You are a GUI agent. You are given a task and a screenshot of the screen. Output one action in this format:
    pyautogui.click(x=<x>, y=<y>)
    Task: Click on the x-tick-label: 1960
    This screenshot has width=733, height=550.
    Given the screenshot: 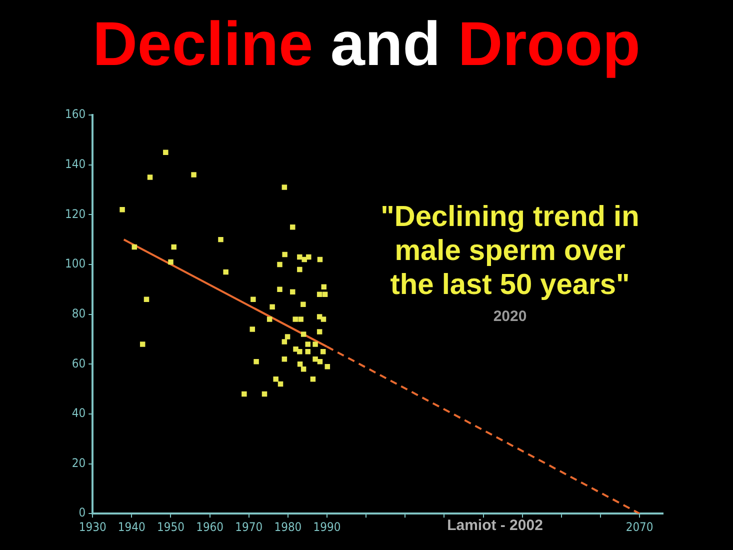 What is the action you would take?
    pyautogui.click(x=210, y=527)
    